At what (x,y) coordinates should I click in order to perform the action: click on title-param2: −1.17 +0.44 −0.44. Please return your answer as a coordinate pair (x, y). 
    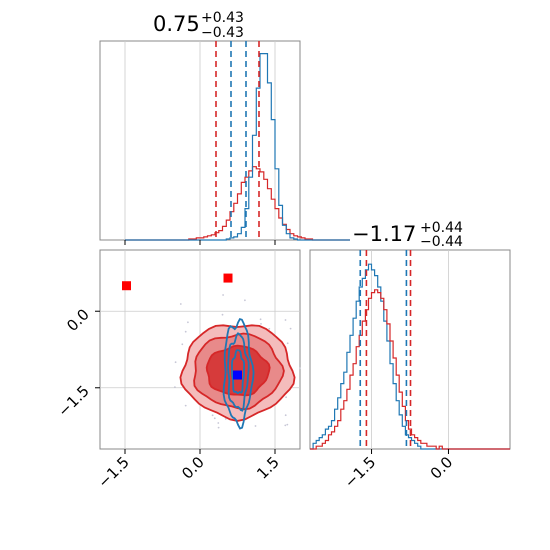
    Looking at the image, I should click on (407, 235).